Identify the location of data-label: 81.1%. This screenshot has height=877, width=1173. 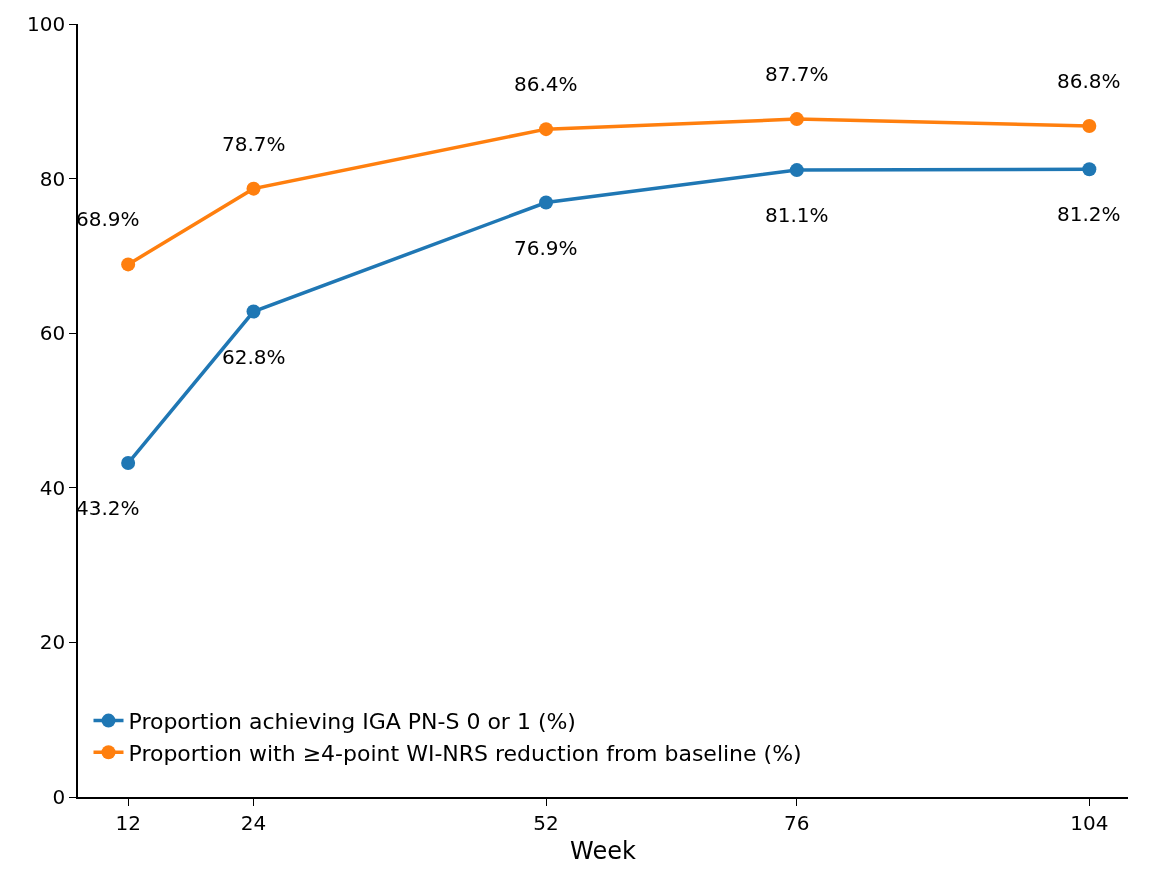
(797, 215).